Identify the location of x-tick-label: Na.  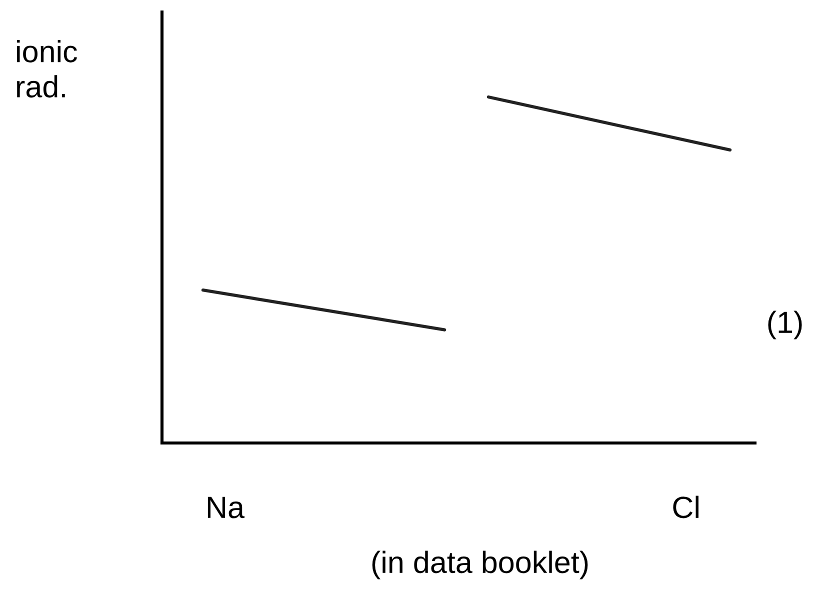
(226, 507).